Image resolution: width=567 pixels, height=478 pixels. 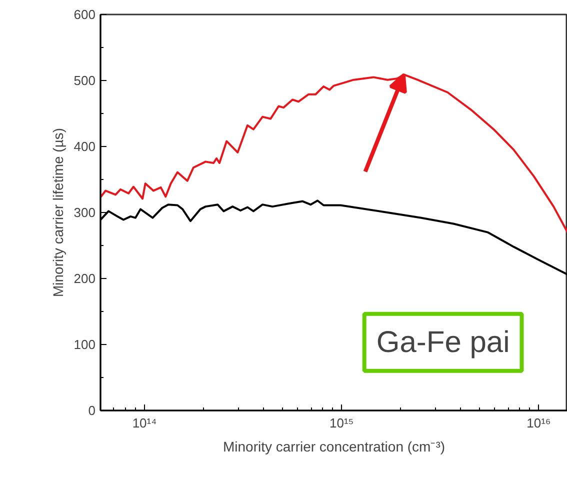 I want to click on y-tick-label: 0, so click(x=92, y=410).